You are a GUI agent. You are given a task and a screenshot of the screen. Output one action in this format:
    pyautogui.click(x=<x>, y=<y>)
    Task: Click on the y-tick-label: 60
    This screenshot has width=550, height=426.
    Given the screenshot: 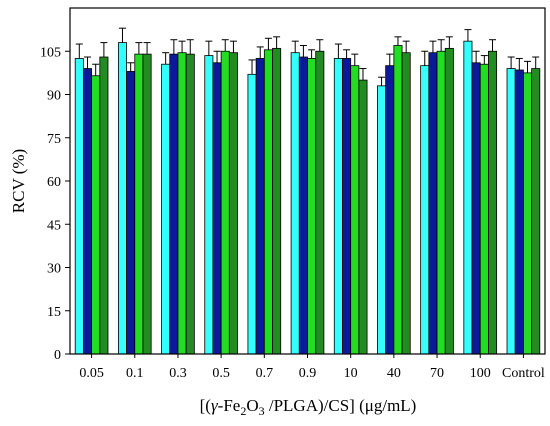 What is the action you would take?
    pyautogui.click(x=54, y=182)
    